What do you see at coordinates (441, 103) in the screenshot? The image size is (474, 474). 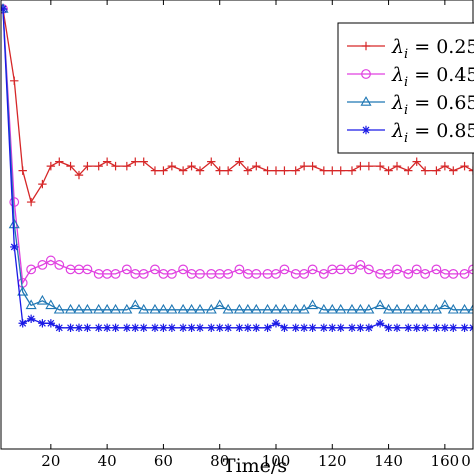 I see `legend-value: = 0.650` at bounding box center [441, 103].